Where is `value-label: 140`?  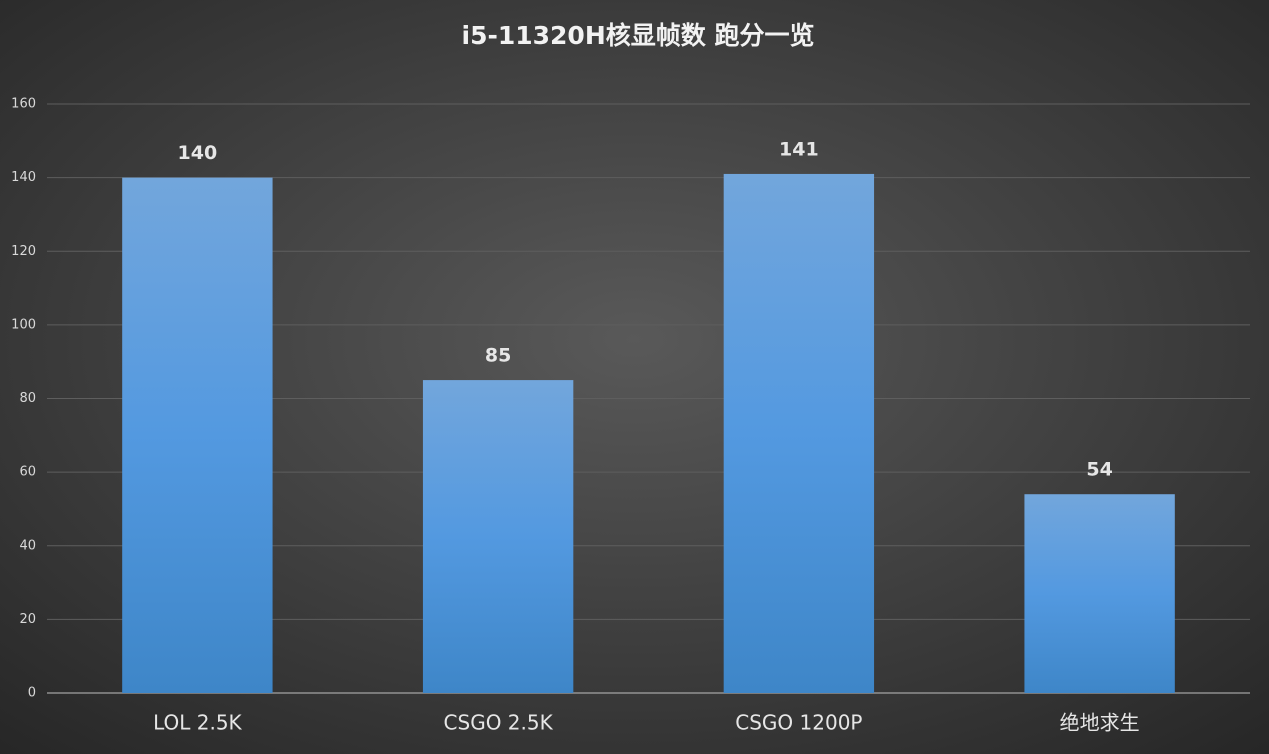 value-label: 140 is located at coordinates (198, 153).